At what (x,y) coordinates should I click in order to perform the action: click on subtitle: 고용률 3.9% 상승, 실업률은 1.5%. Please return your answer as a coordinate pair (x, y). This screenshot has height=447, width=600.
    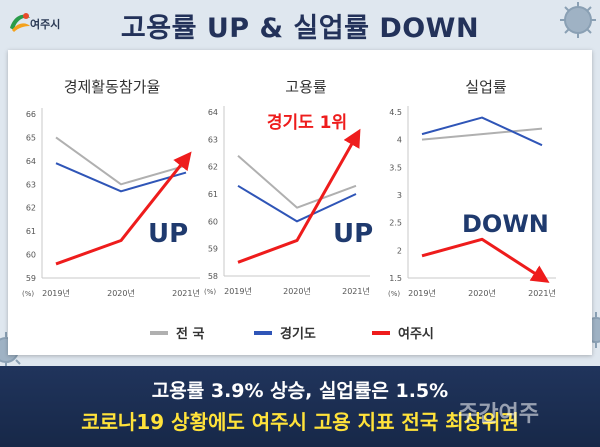
    Looking at the image, I should click on (300, 391).